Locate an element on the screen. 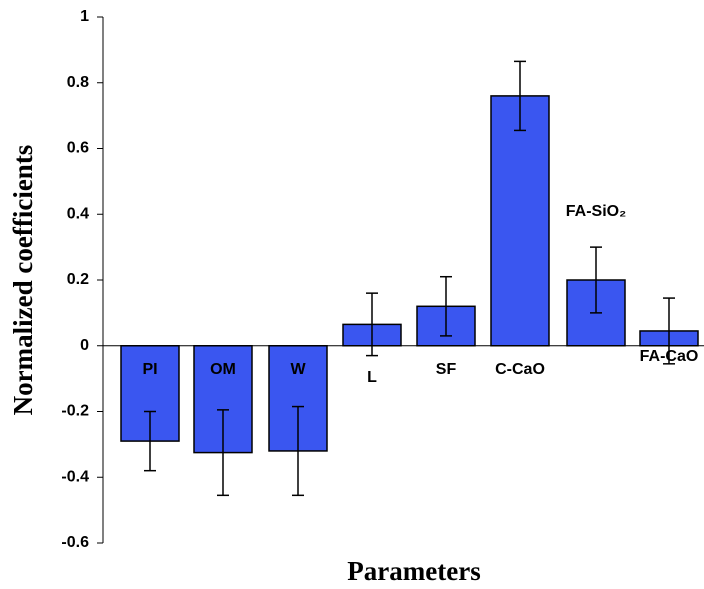  y-tick-label: 1 is located at coordinates (84, 16).